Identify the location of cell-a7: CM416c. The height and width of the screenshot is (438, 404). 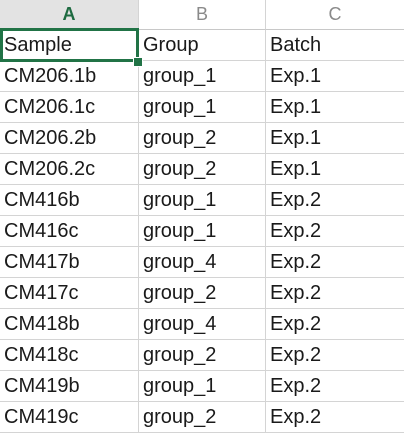
(69, 231).